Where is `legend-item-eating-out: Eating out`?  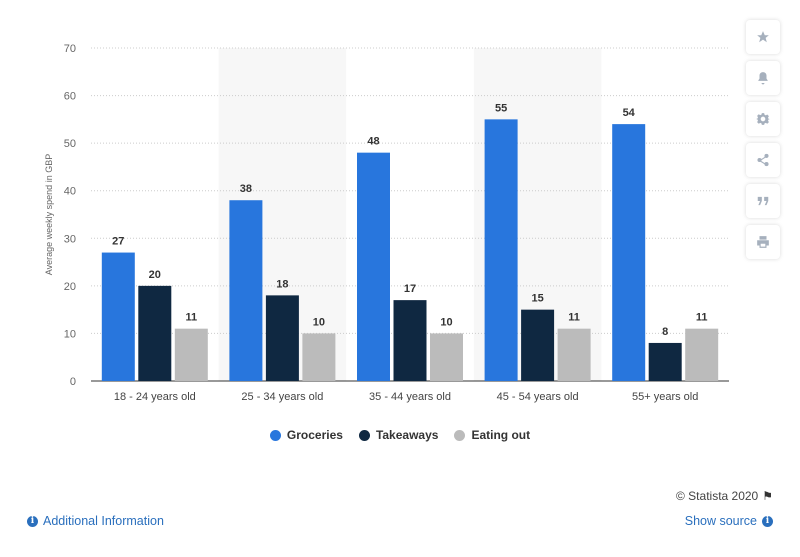 legend-item-eating-out: Eating out is located at coordinates (492, 435).